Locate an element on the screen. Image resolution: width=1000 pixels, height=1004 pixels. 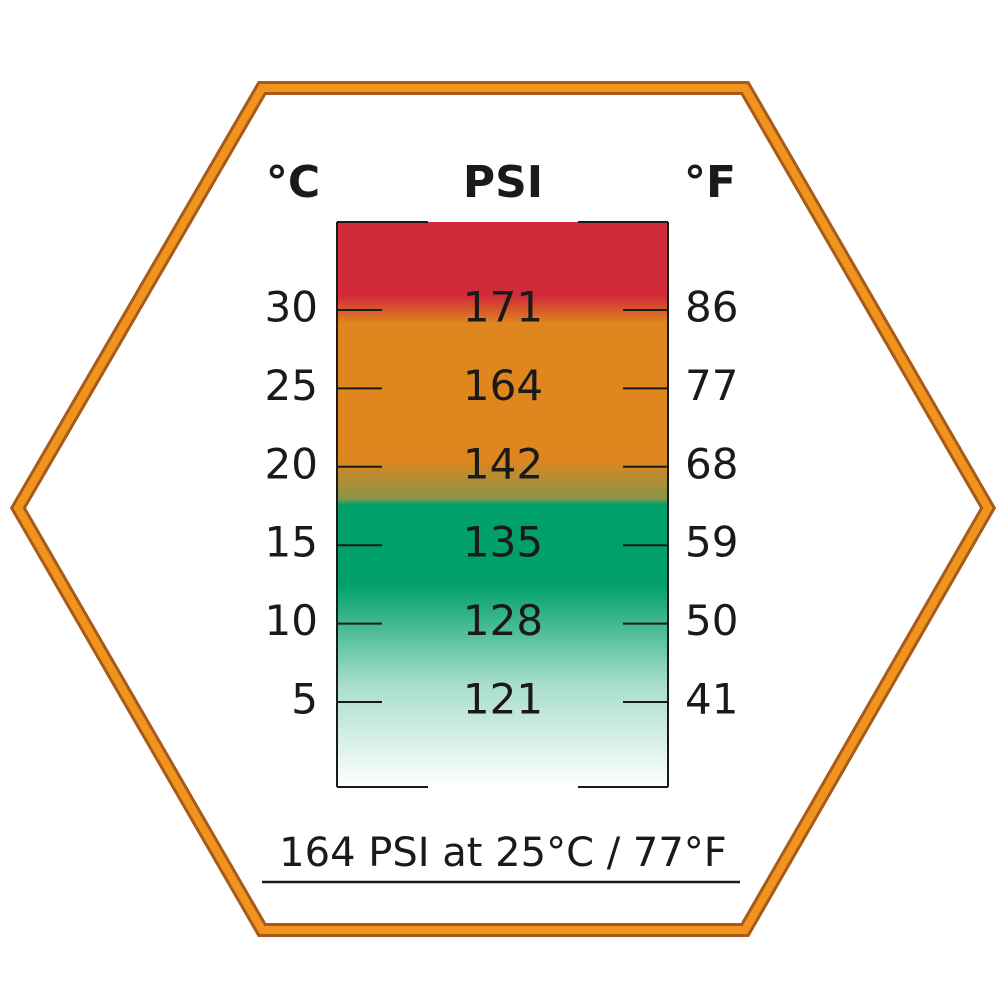
fahrenheit-label: 77 is located at coordinates (711, 385).